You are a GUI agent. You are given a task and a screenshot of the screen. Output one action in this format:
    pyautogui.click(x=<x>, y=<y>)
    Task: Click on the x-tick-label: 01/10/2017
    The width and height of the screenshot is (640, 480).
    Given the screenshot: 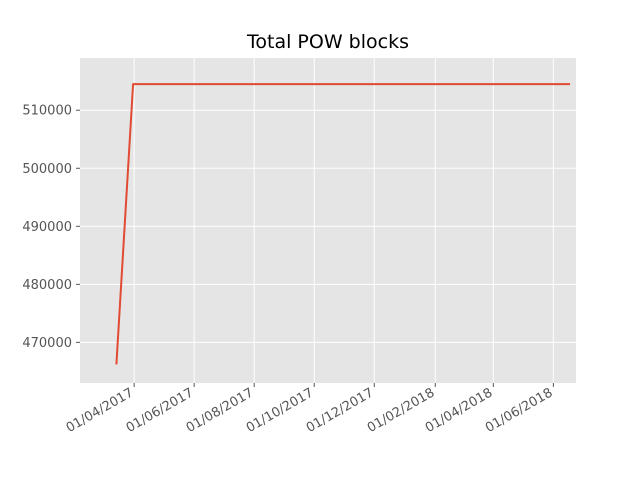 What is the action you would take?
    pyautogui.click(x=280, y=410)
    